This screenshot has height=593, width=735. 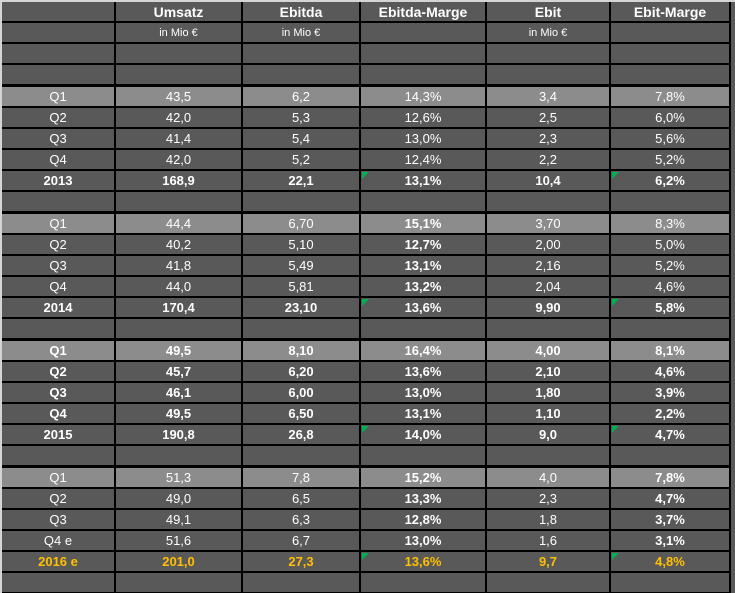 I want to click on value-cell: 44,4, so click(x=178, y=223).